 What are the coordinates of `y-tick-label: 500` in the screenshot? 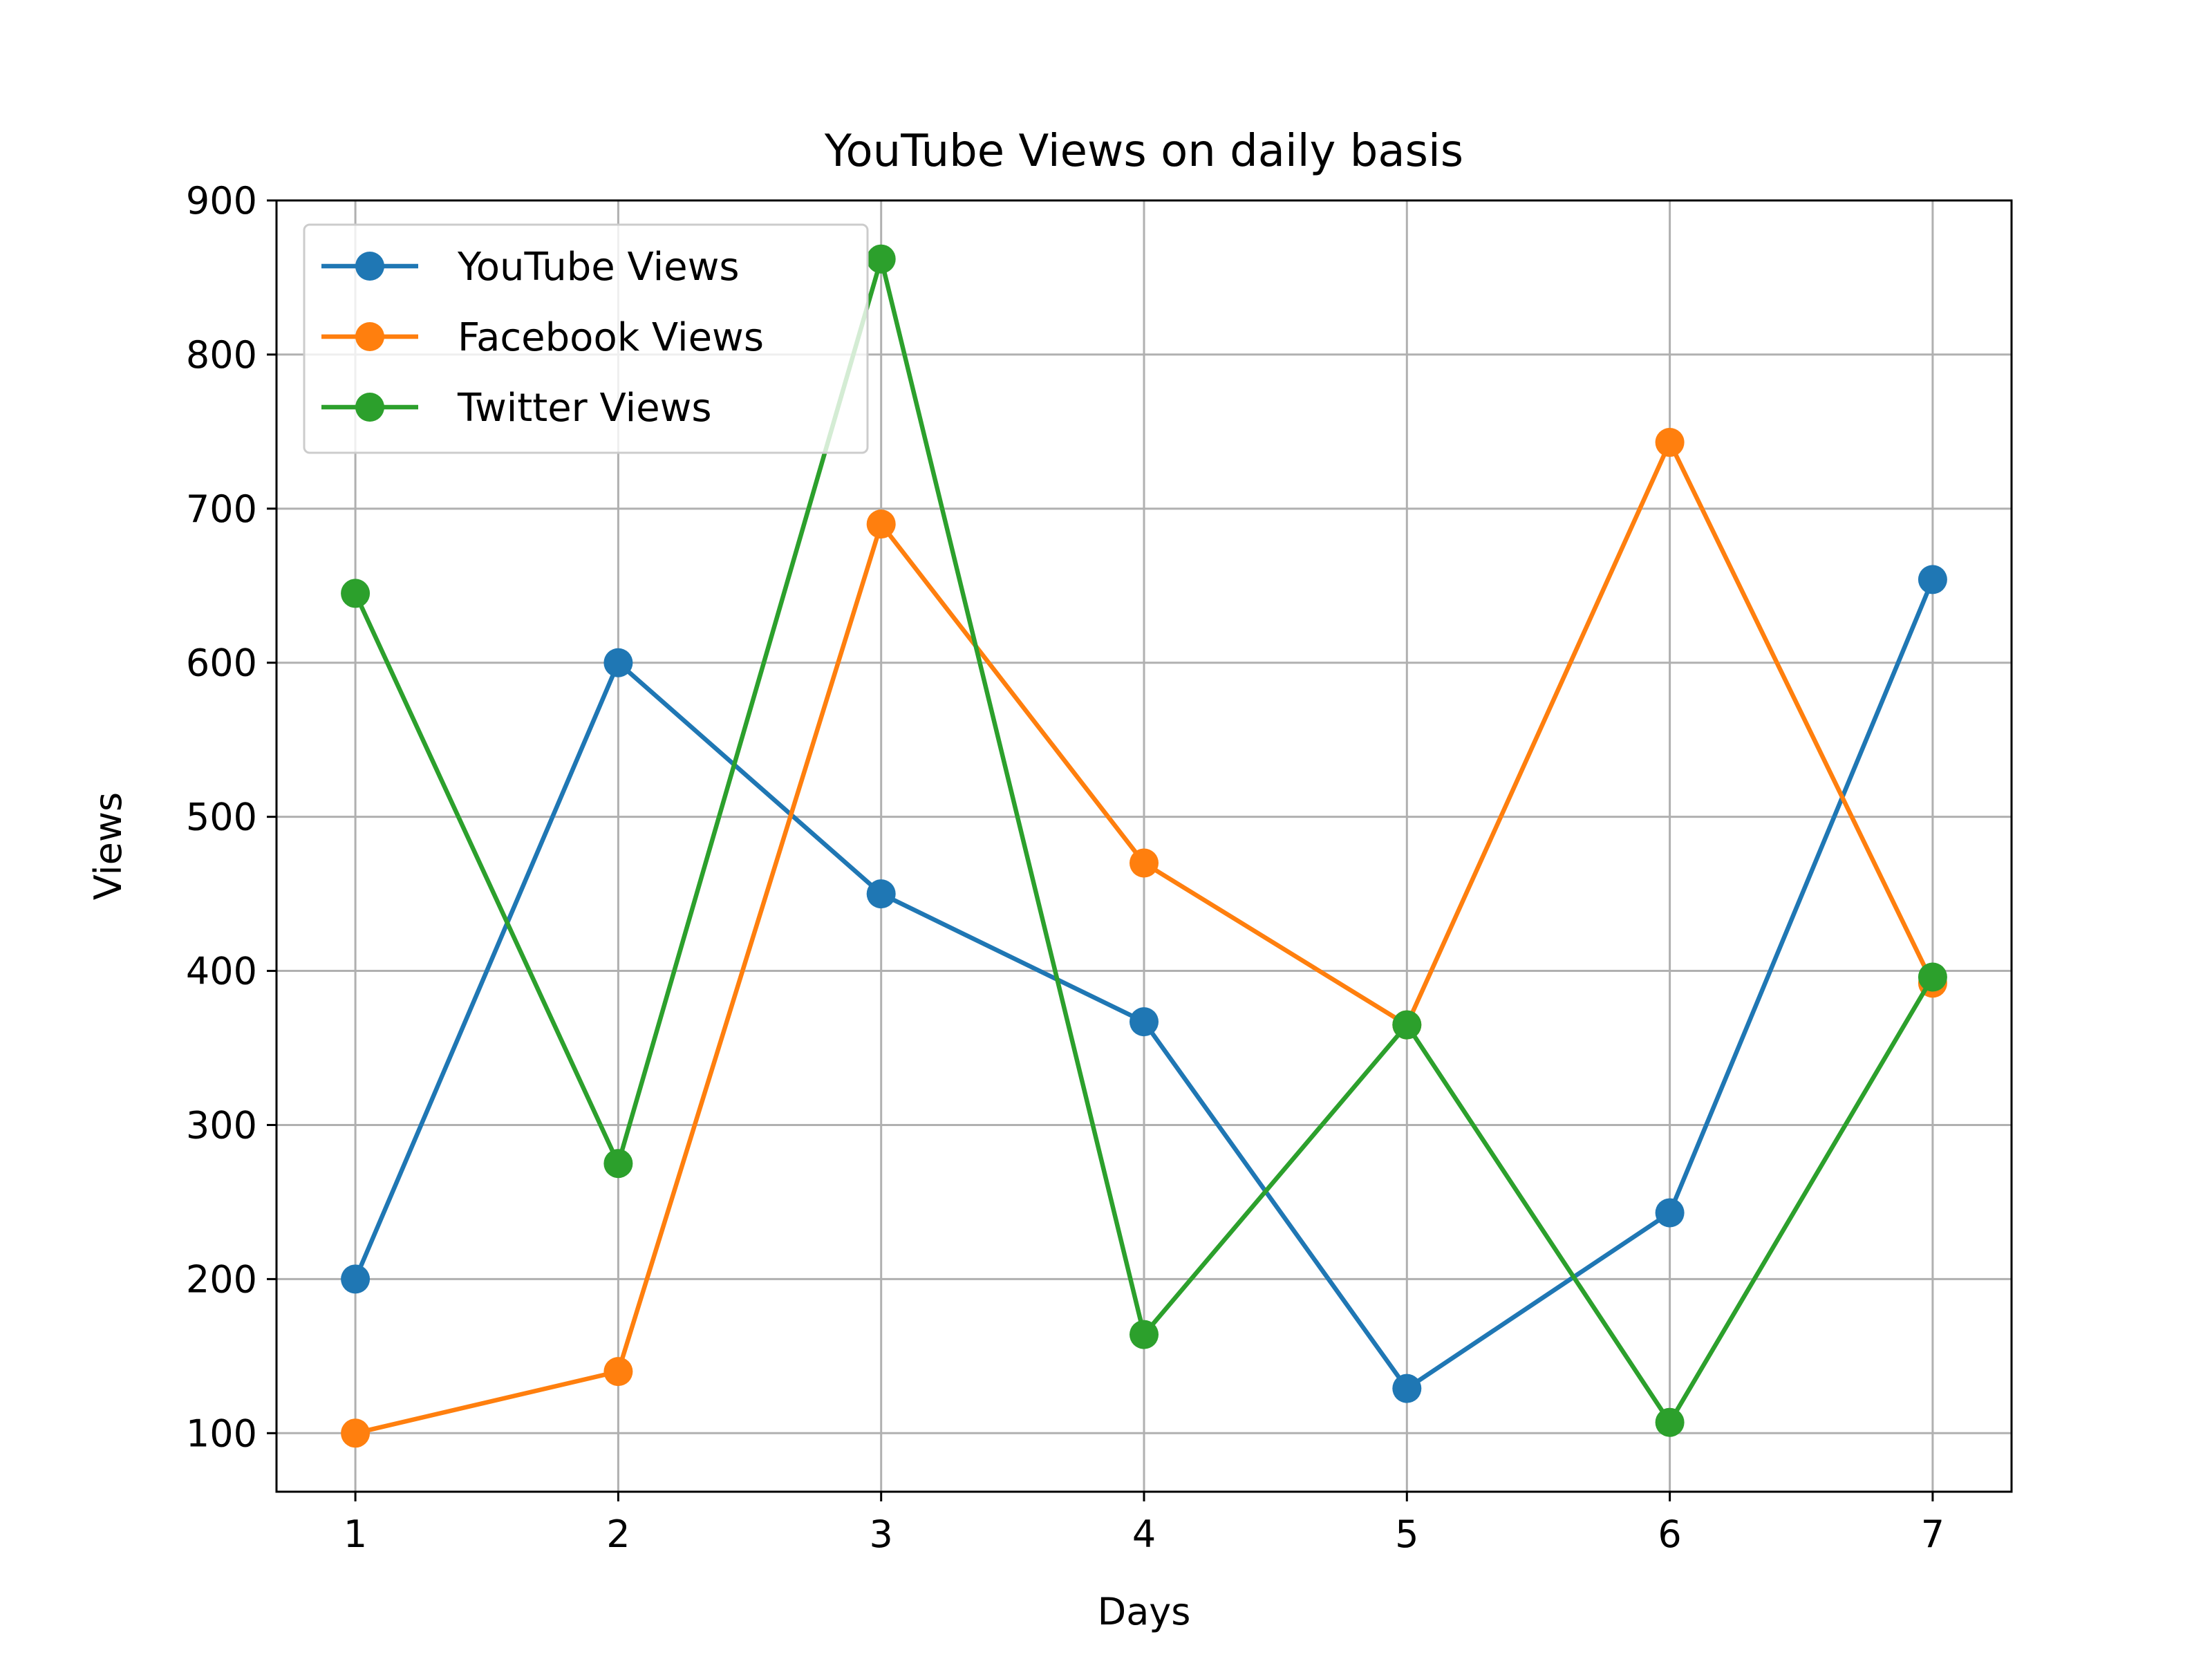 It's located at (222, 817).